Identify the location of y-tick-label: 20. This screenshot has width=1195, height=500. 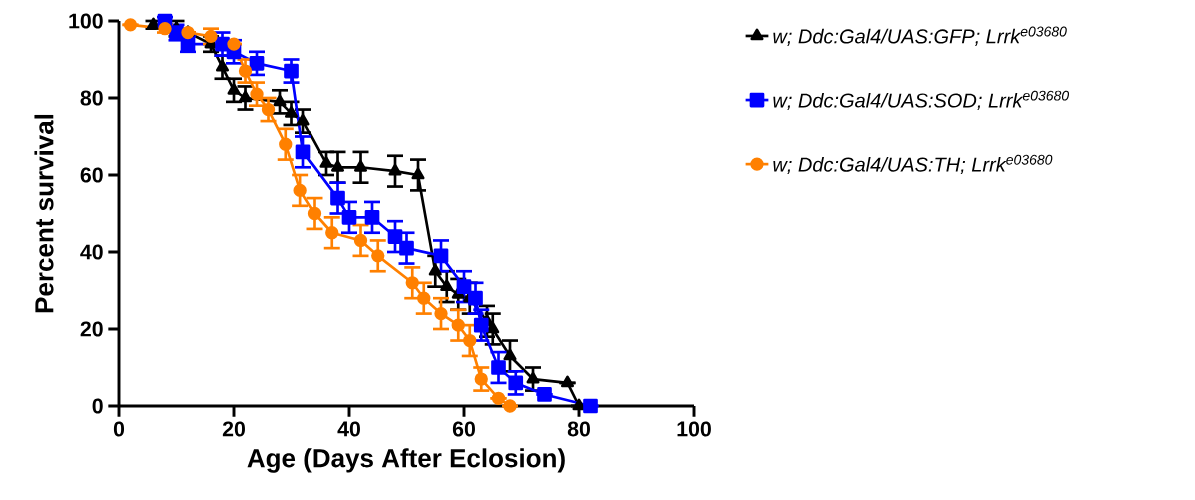
(91, 329).